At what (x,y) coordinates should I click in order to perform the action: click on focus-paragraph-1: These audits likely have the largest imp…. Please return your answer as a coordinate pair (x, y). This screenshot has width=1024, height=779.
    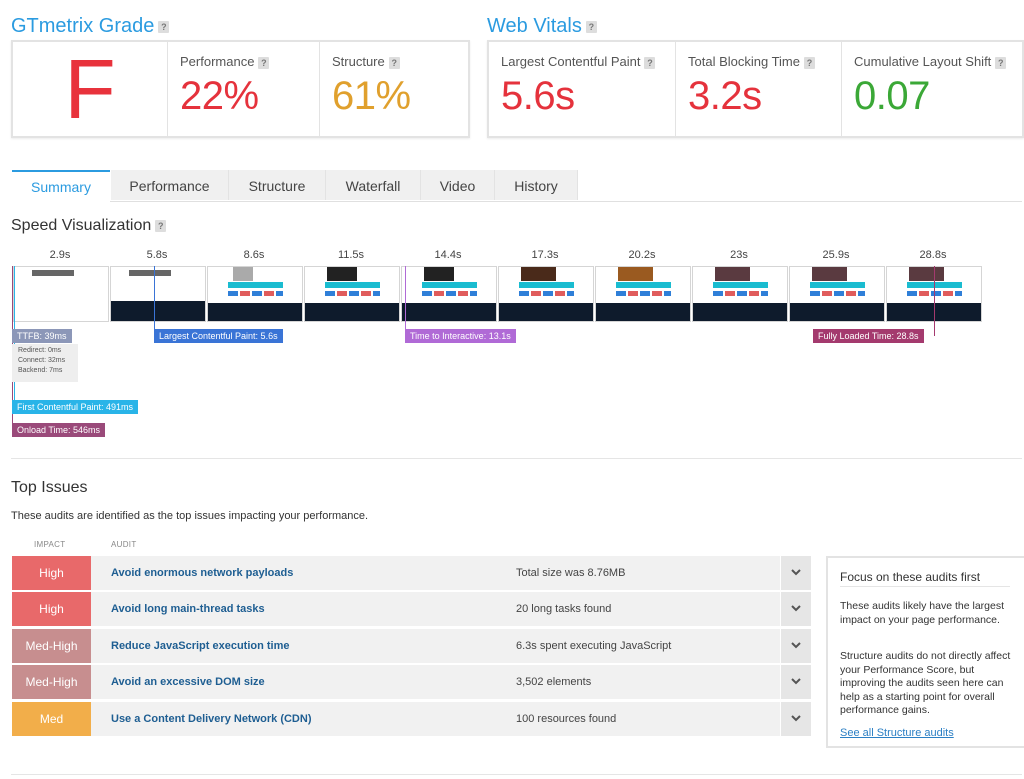
    Looking at the image, I should click on (922, 613).